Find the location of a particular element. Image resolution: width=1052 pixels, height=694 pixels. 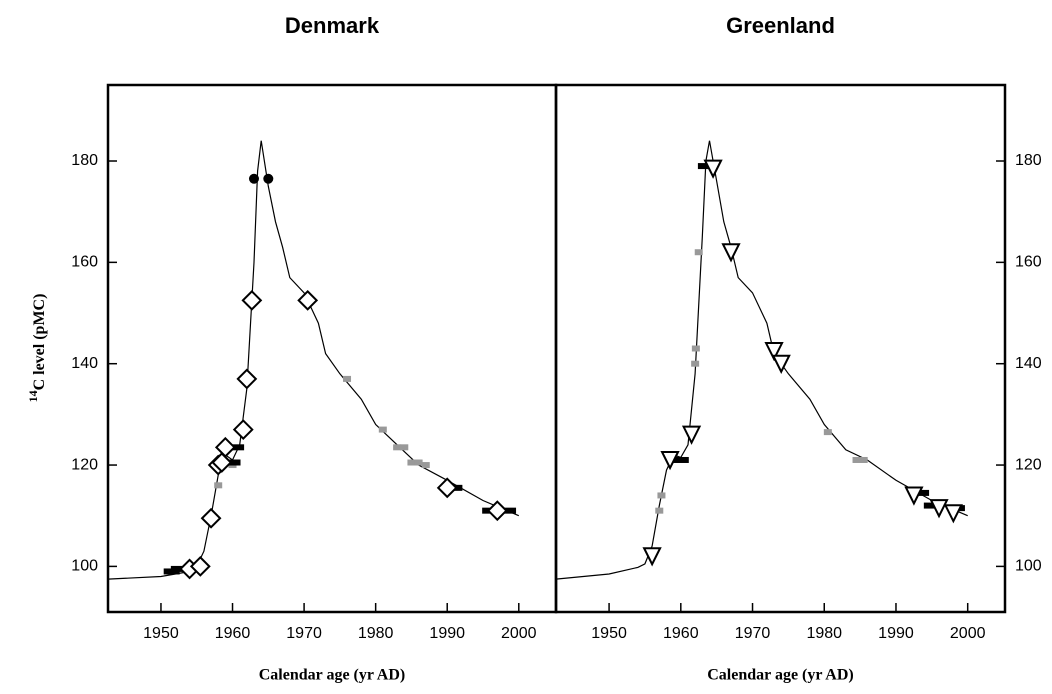

y-label-text: C level (pMC) is located at coordinates (39, 342).